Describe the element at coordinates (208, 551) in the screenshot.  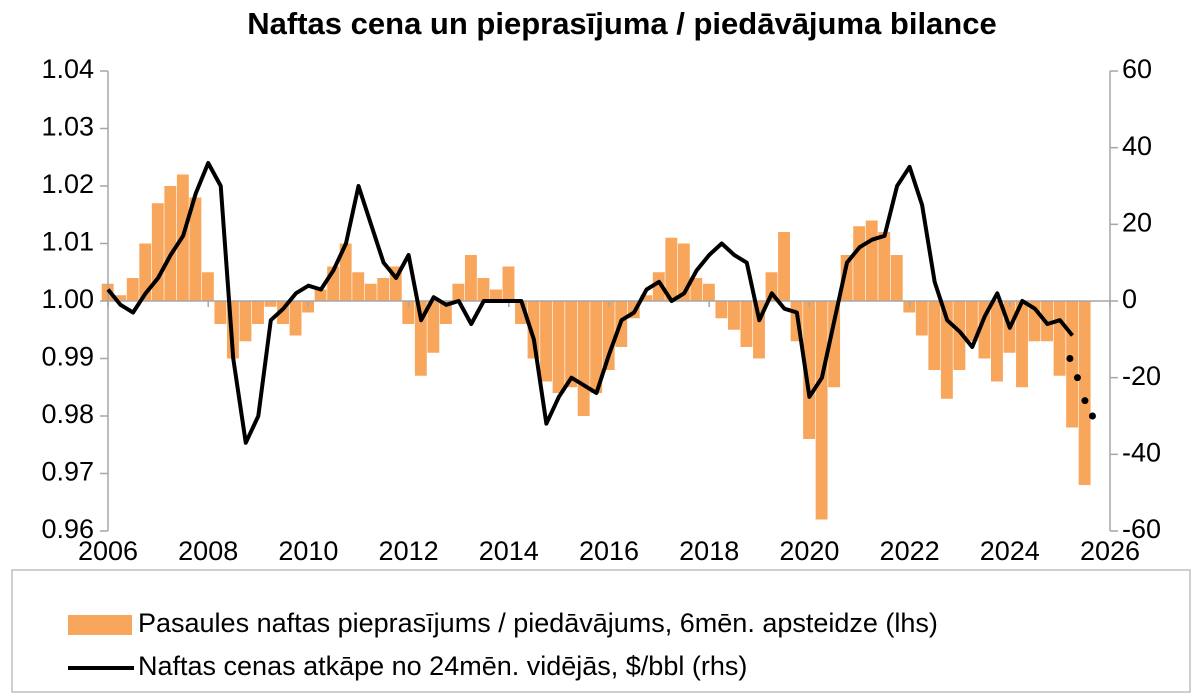
I see `x-tick-label: 2008` at that location.